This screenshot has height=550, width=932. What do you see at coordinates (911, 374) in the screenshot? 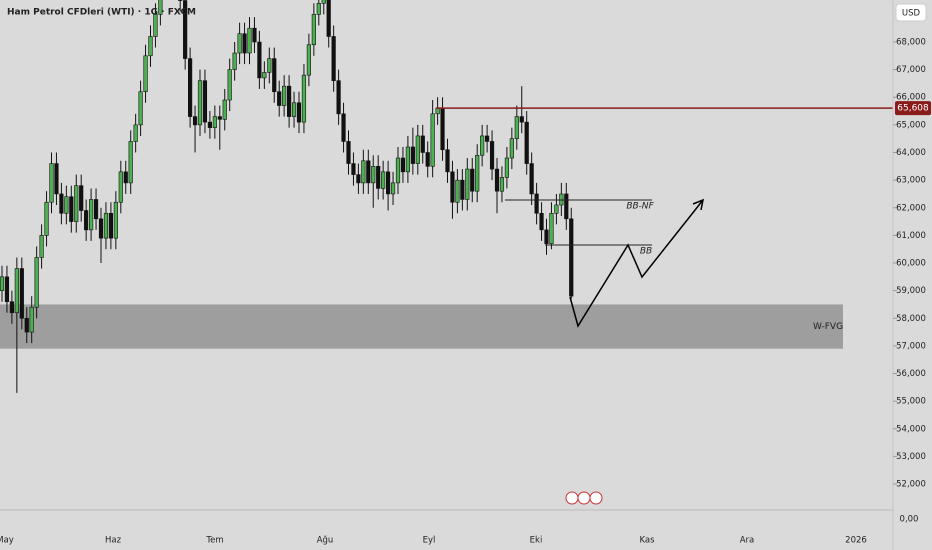
I see `y-tick-label: 56,000` at bounding box center [911, 374].